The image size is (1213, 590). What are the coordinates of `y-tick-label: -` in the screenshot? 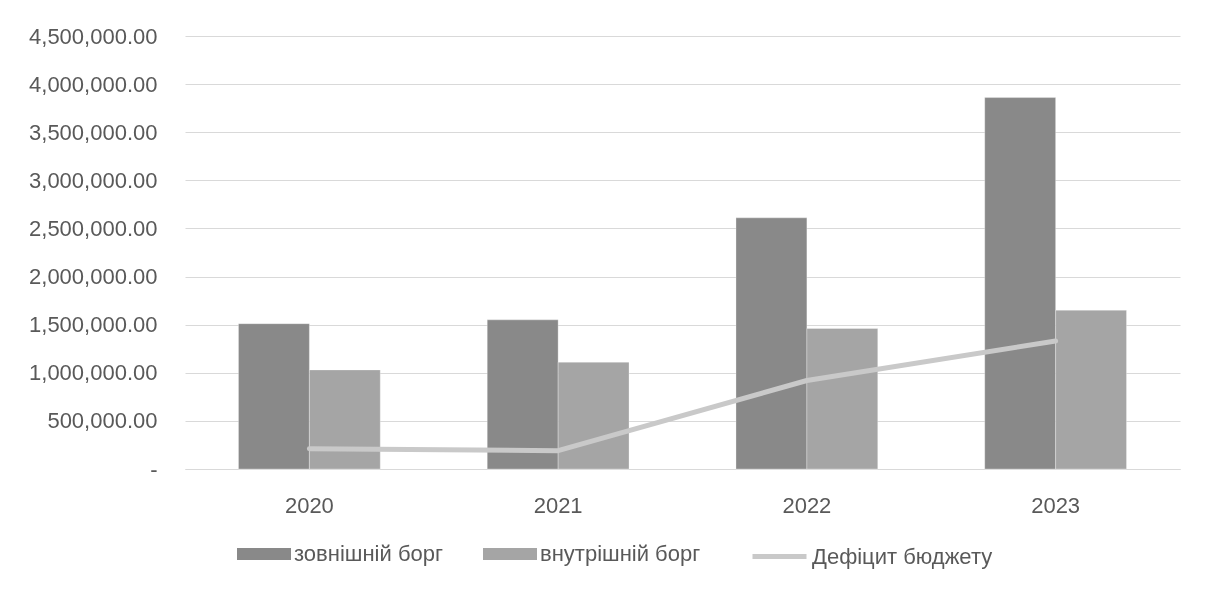 It's located at (154, 469).